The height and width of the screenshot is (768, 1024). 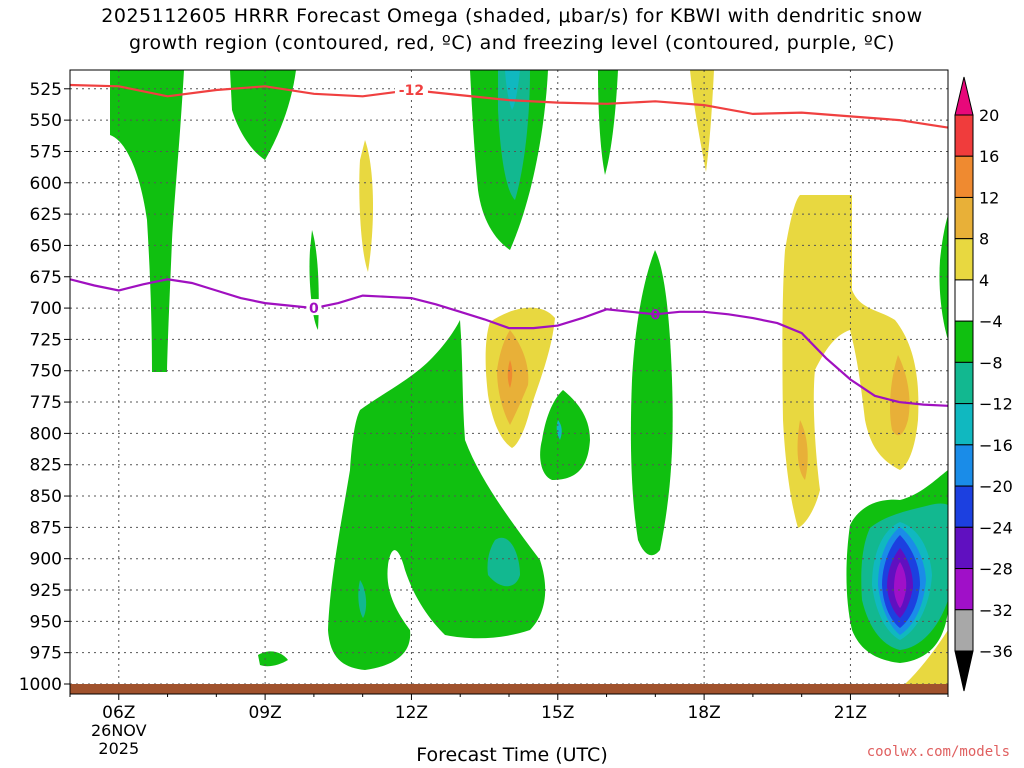 I want to click on colorbar-tick-label: 8, so click(x=984, y=239).